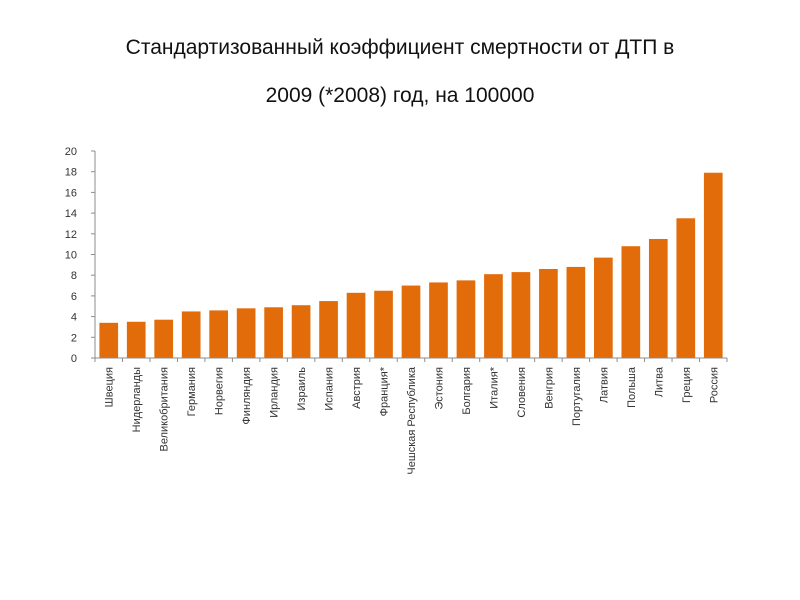 Image resolution: width=800 pixels, height=600 pixels. Describe the element at coordinates (604, 385) in the screenshot. I see `x-tick-label: Латвия` at that location.